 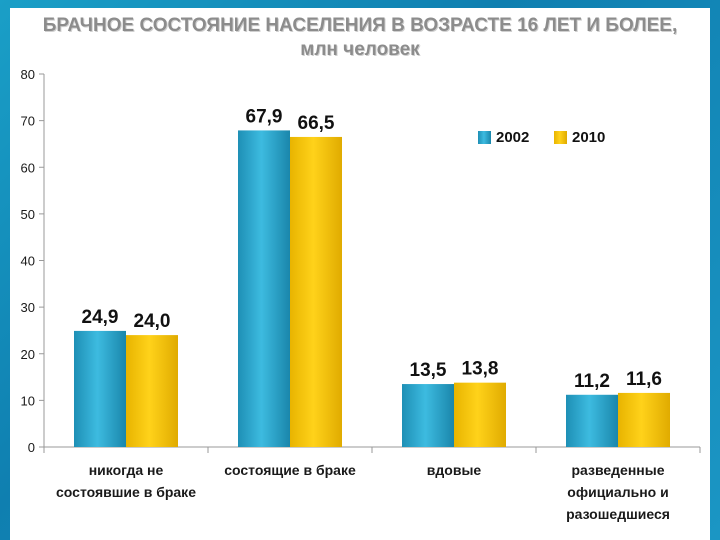 I want to click on data-label: 24,9, so click(x=100, y=317).